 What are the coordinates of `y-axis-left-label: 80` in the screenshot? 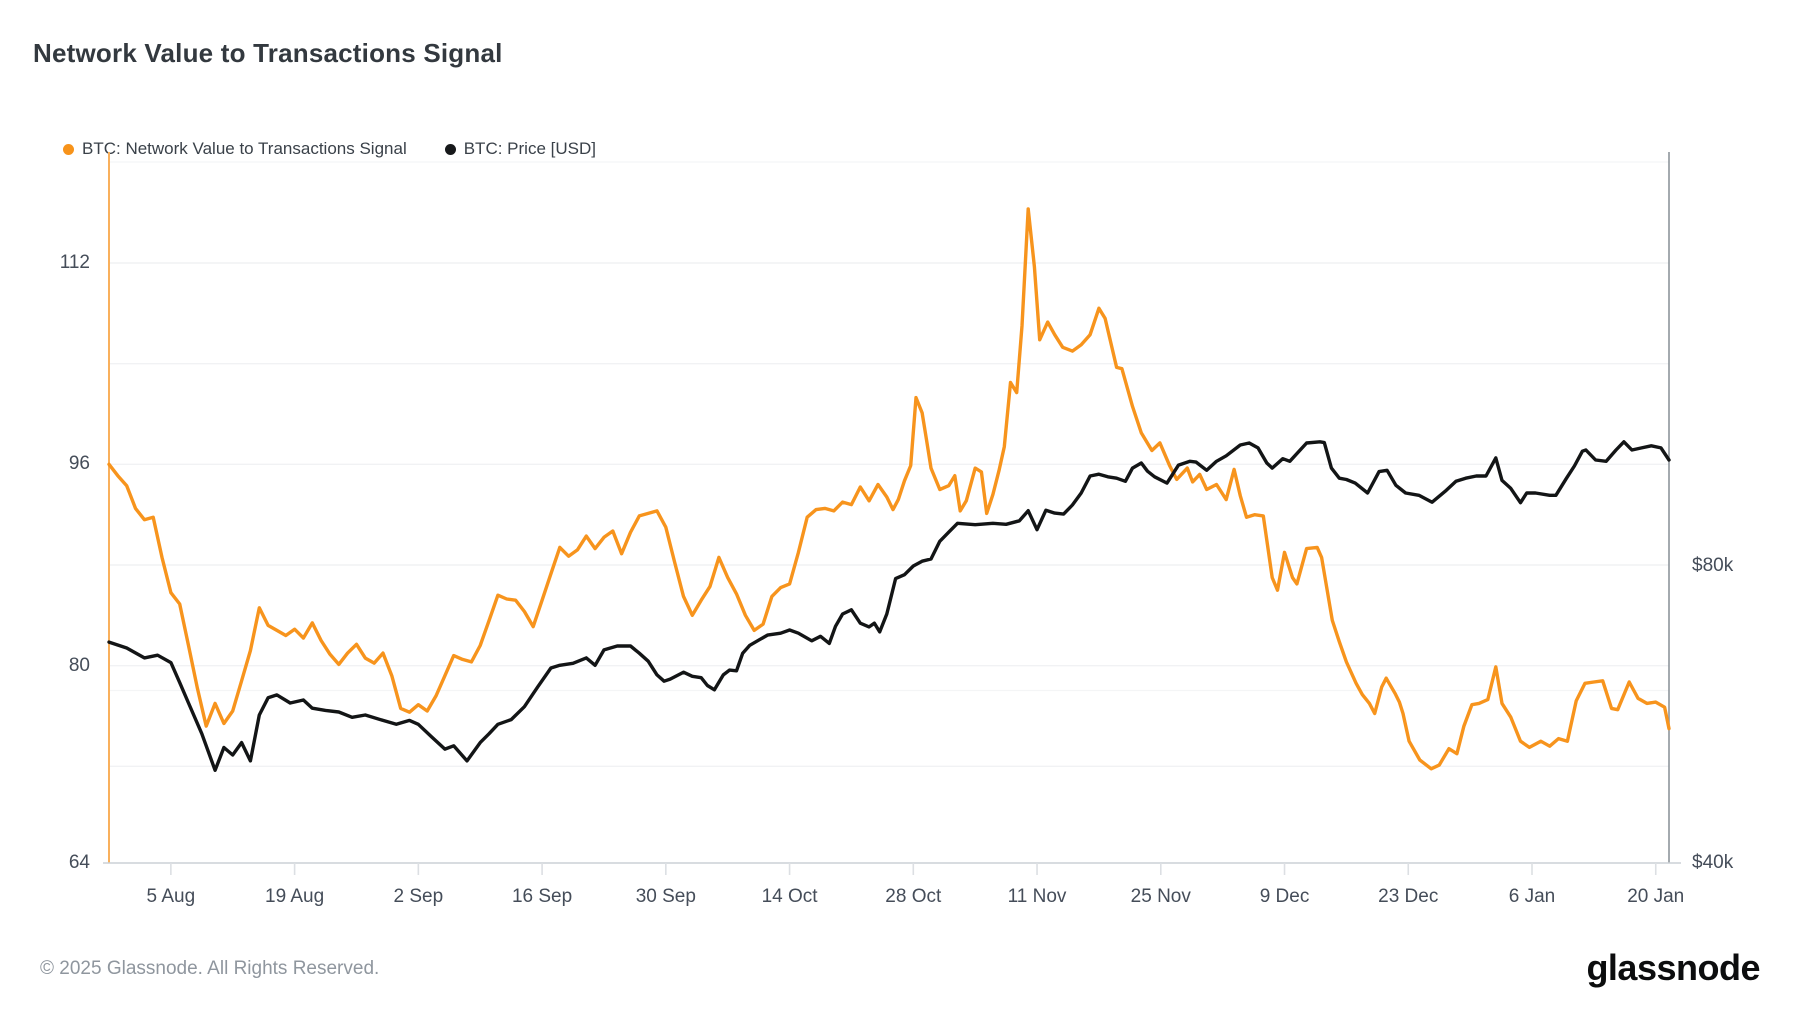 It's located at (79, 665).